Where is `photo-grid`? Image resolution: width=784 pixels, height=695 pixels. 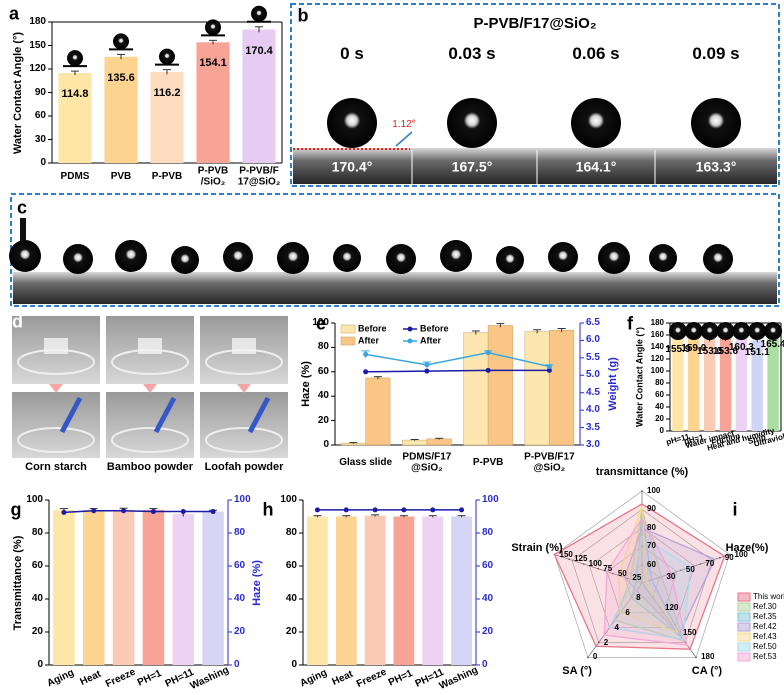
photo-grid is located at coordinates (150, 387).